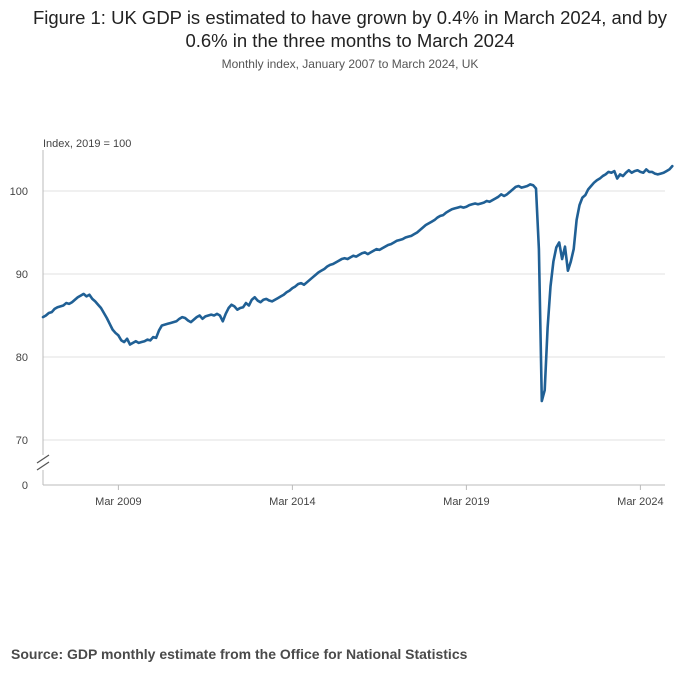 The image size is (700, 682). What do you see at coordinates (22, 275) in the screenshot?
I see `y-tick-label: 90` at bounding box center [22, 275].